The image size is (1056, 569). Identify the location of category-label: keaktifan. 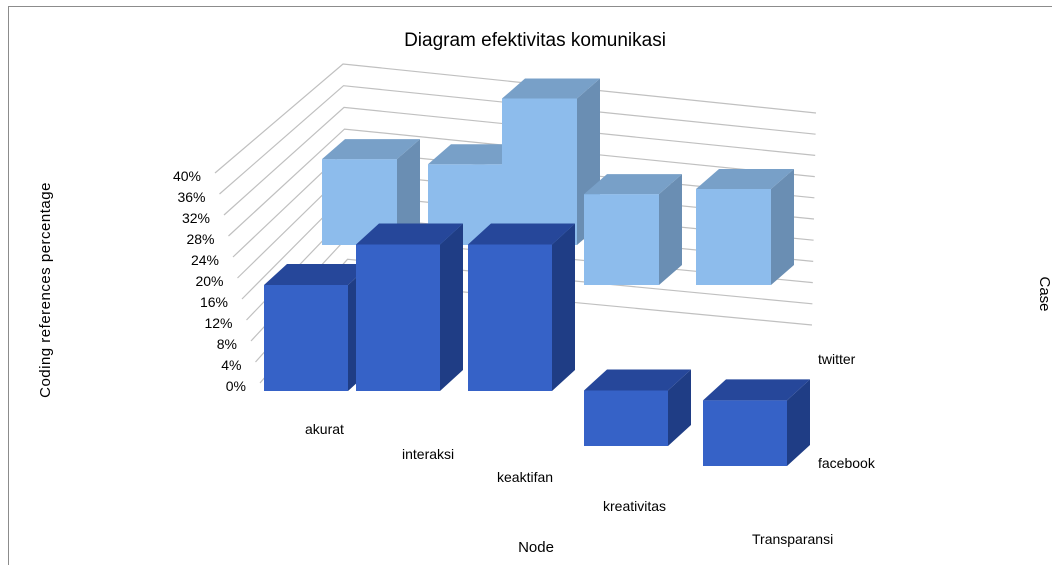
(525, 477).